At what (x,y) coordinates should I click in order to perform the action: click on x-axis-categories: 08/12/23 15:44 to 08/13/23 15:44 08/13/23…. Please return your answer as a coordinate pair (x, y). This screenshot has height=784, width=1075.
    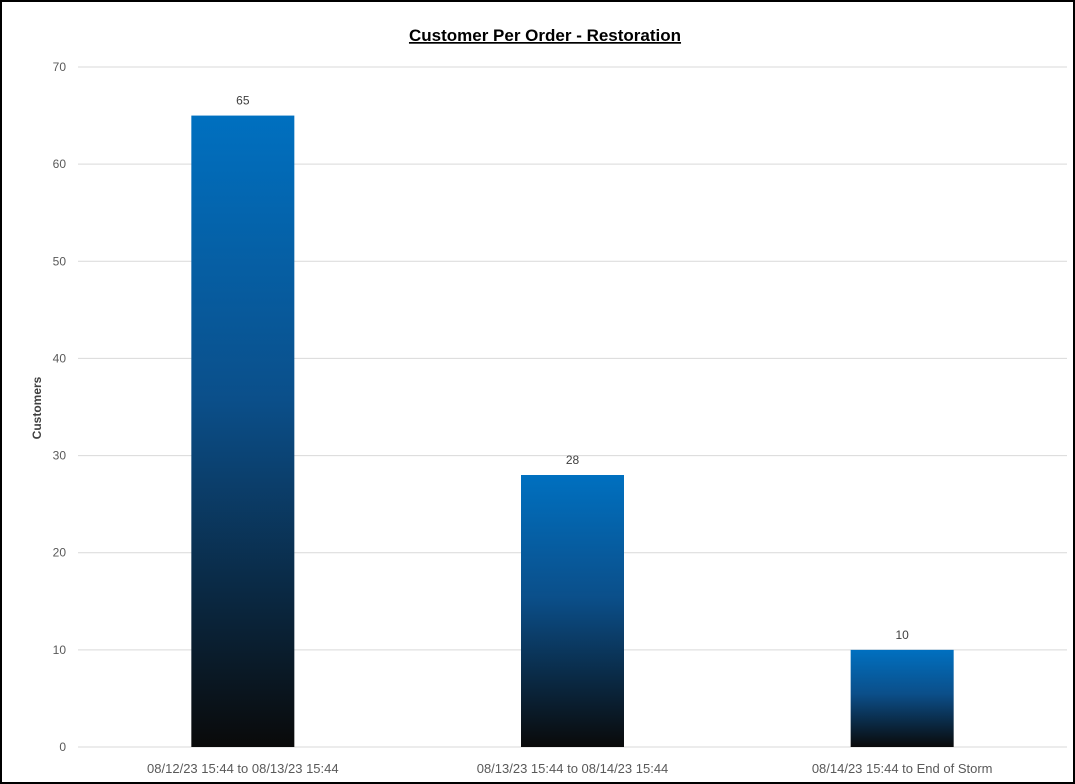
    Looking at the image, I should click on (569, 768).